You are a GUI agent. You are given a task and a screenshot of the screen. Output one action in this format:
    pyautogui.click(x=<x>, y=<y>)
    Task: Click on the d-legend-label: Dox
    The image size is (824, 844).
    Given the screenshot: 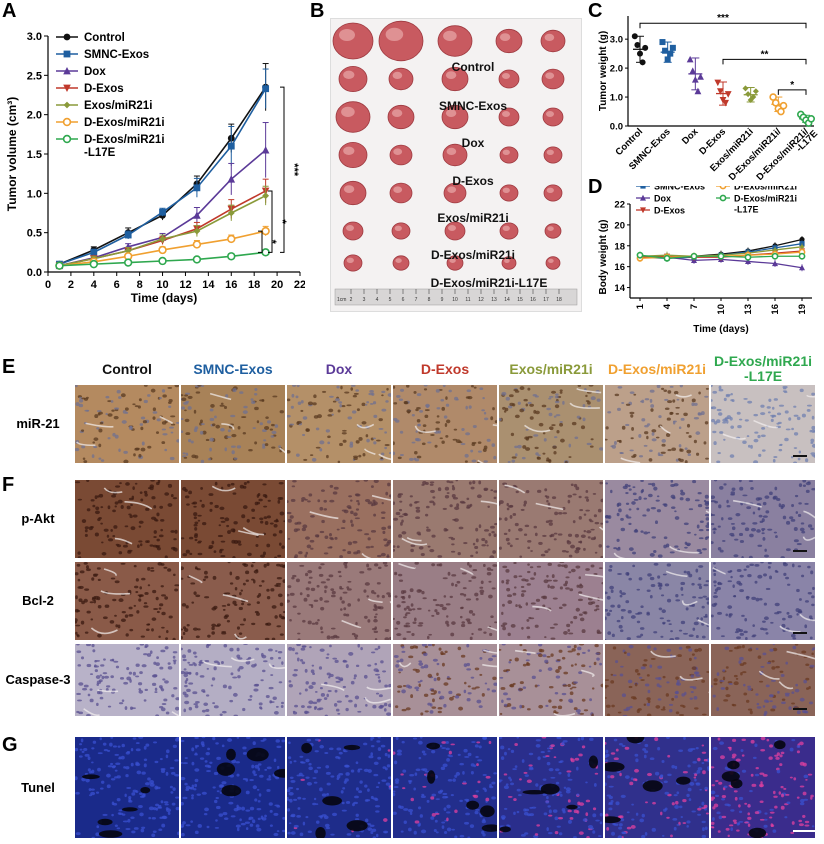 What is the action you would take?
    pyautogui.click(x=662, y=199)
    